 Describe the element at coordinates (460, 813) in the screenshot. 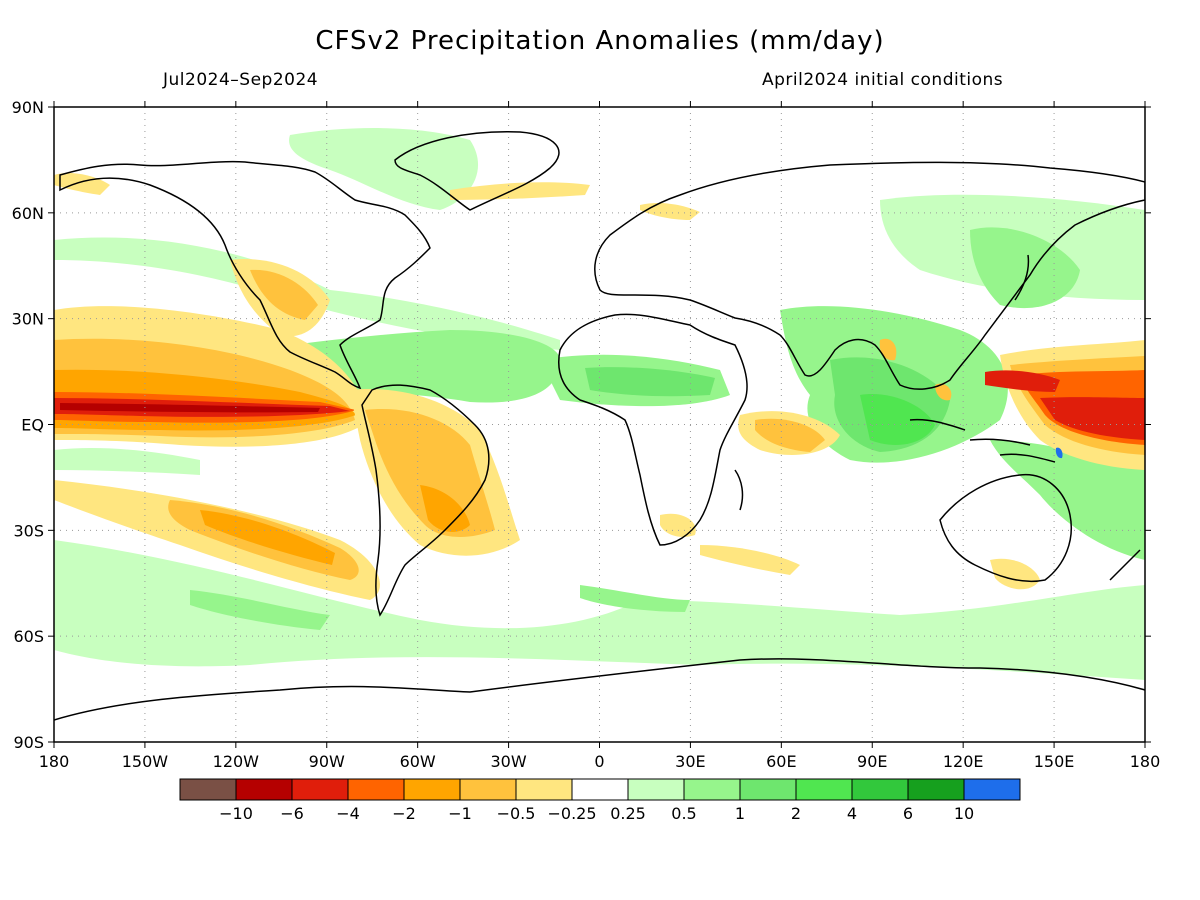

I see `colorbar-label: −1` at that location.